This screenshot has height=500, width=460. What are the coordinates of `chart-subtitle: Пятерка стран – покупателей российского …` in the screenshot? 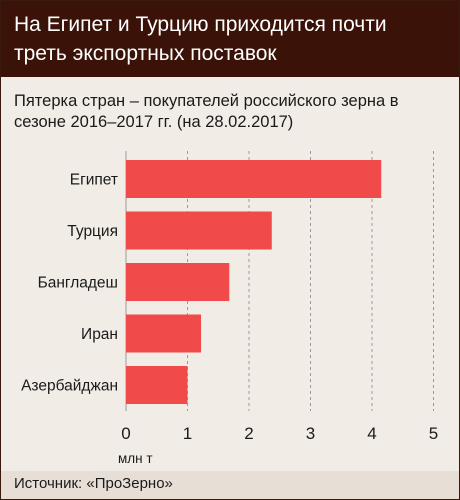 It's located at (206, 111).